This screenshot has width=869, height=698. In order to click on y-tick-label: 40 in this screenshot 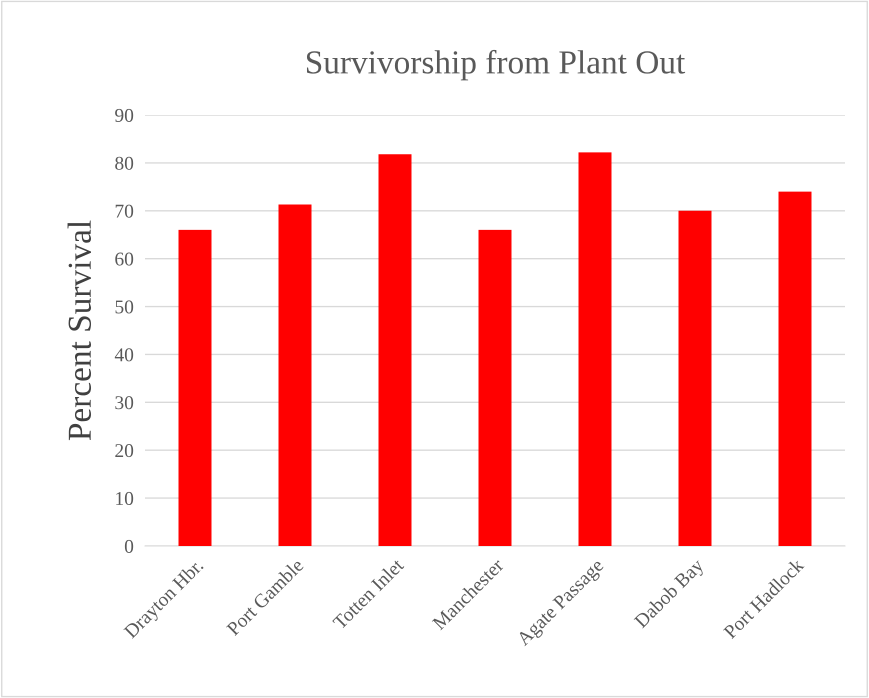, I will do `click(124, 355)`.